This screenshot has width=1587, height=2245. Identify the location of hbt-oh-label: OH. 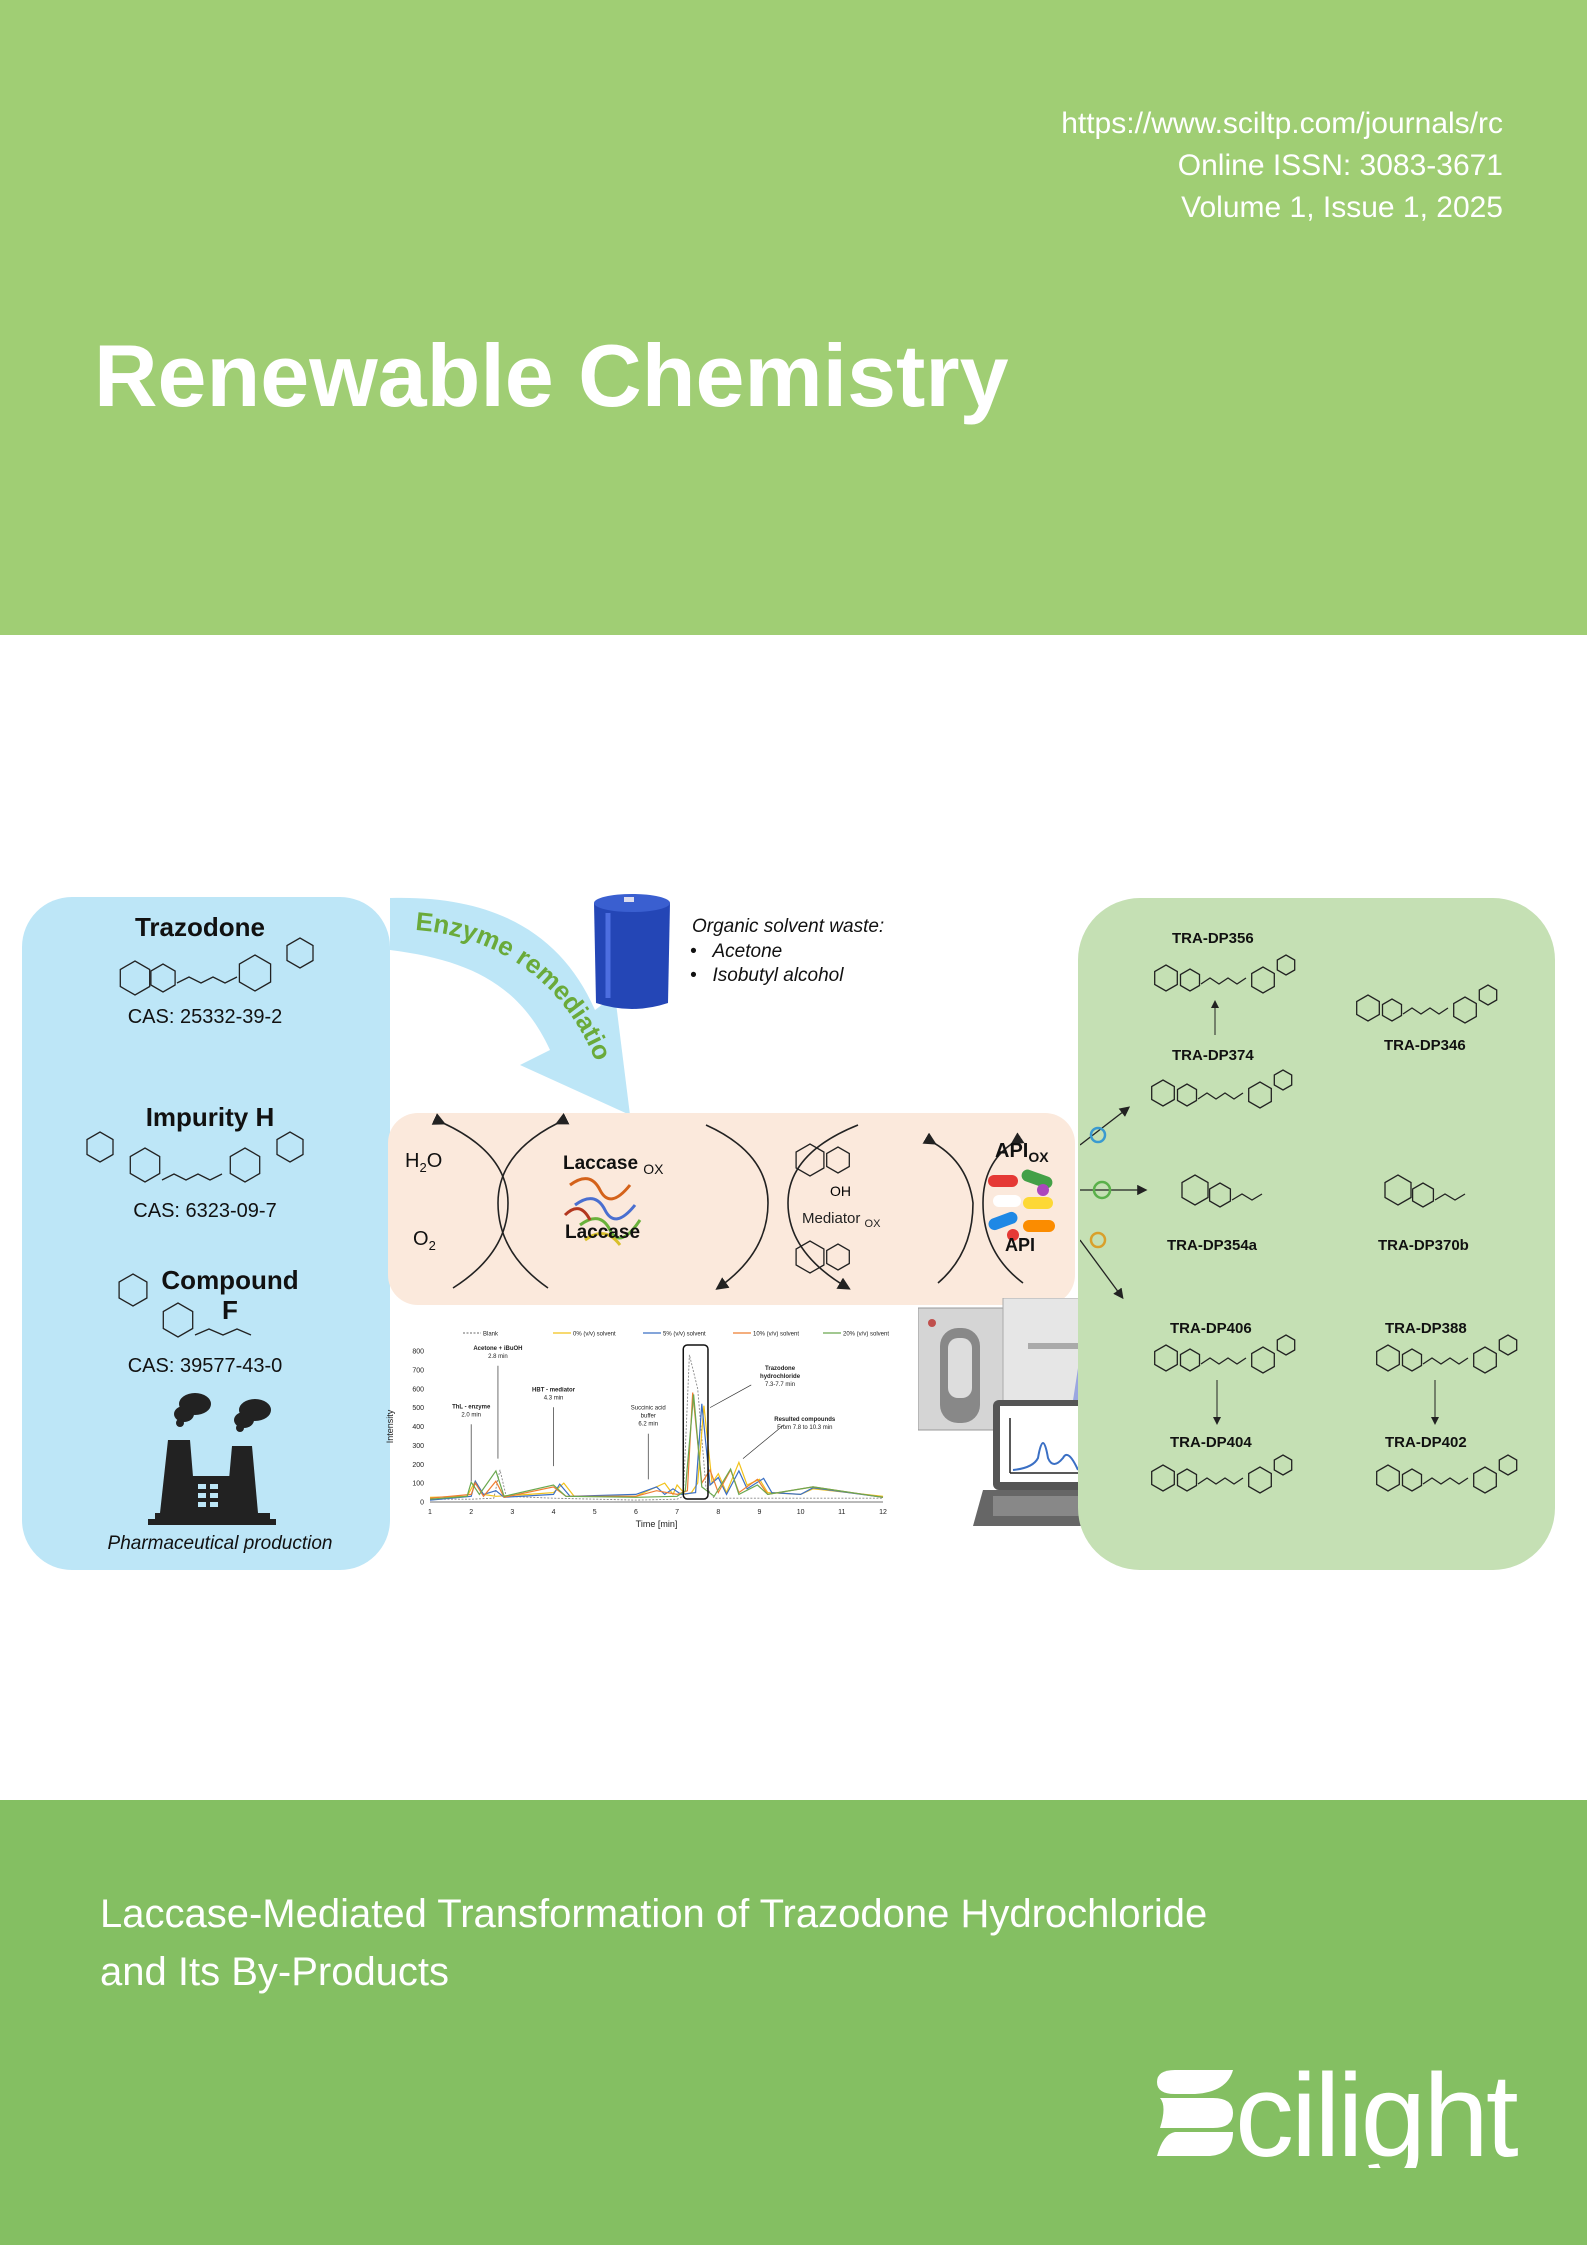
(840, 1191).